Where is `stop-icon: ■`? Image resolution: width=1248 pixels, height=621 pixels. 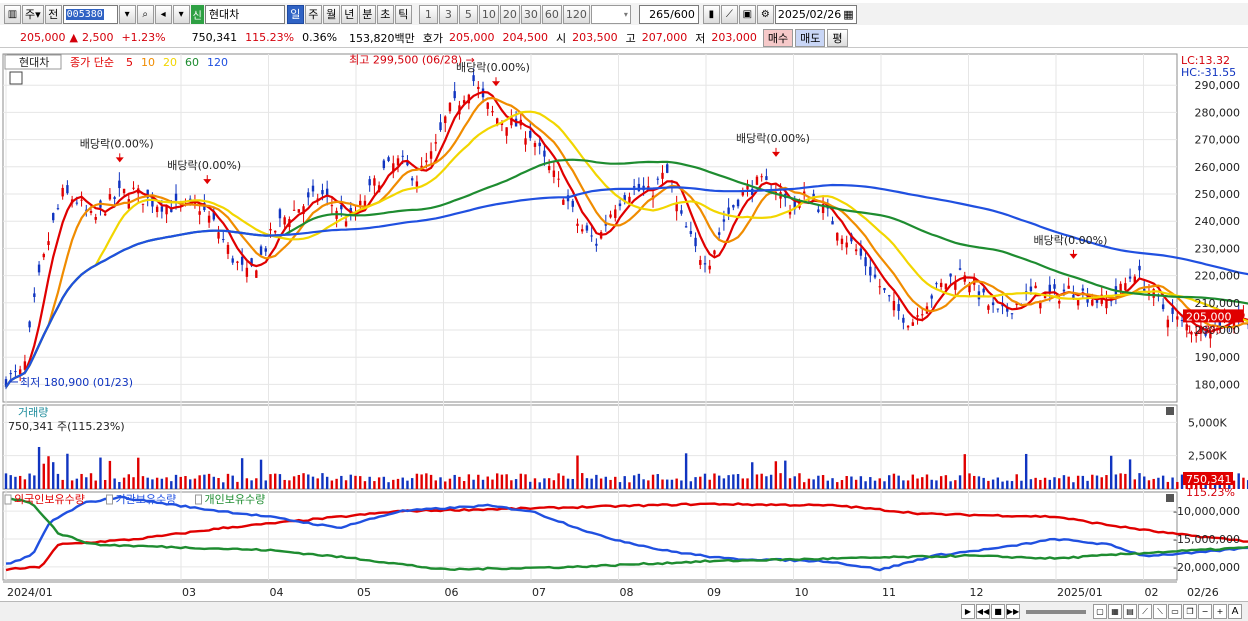
stop-icon: ■ is located at coordinates (998, 611).